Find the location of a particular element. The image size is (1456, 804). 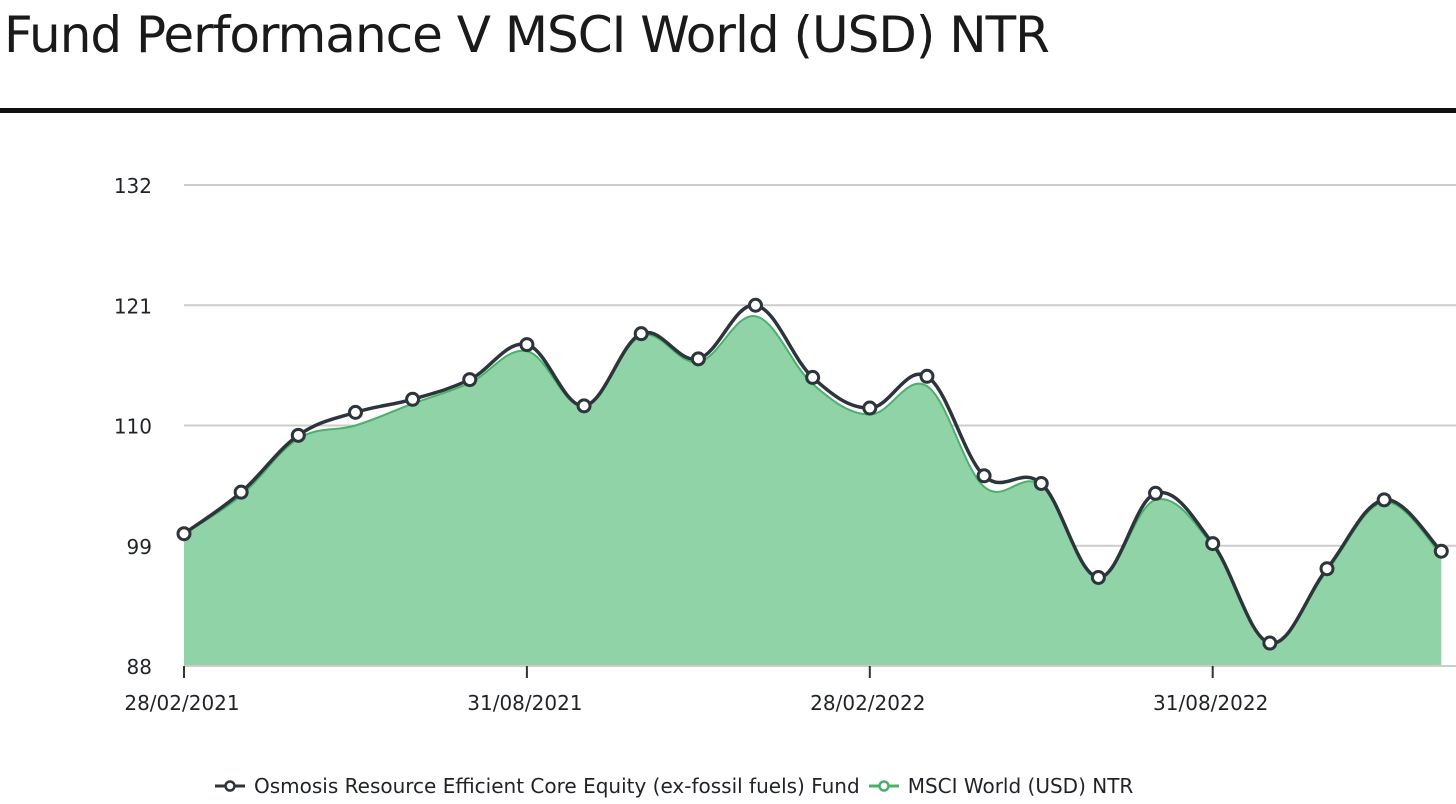

y-tick-label-121: 121 is located at coordinates (133, 306).